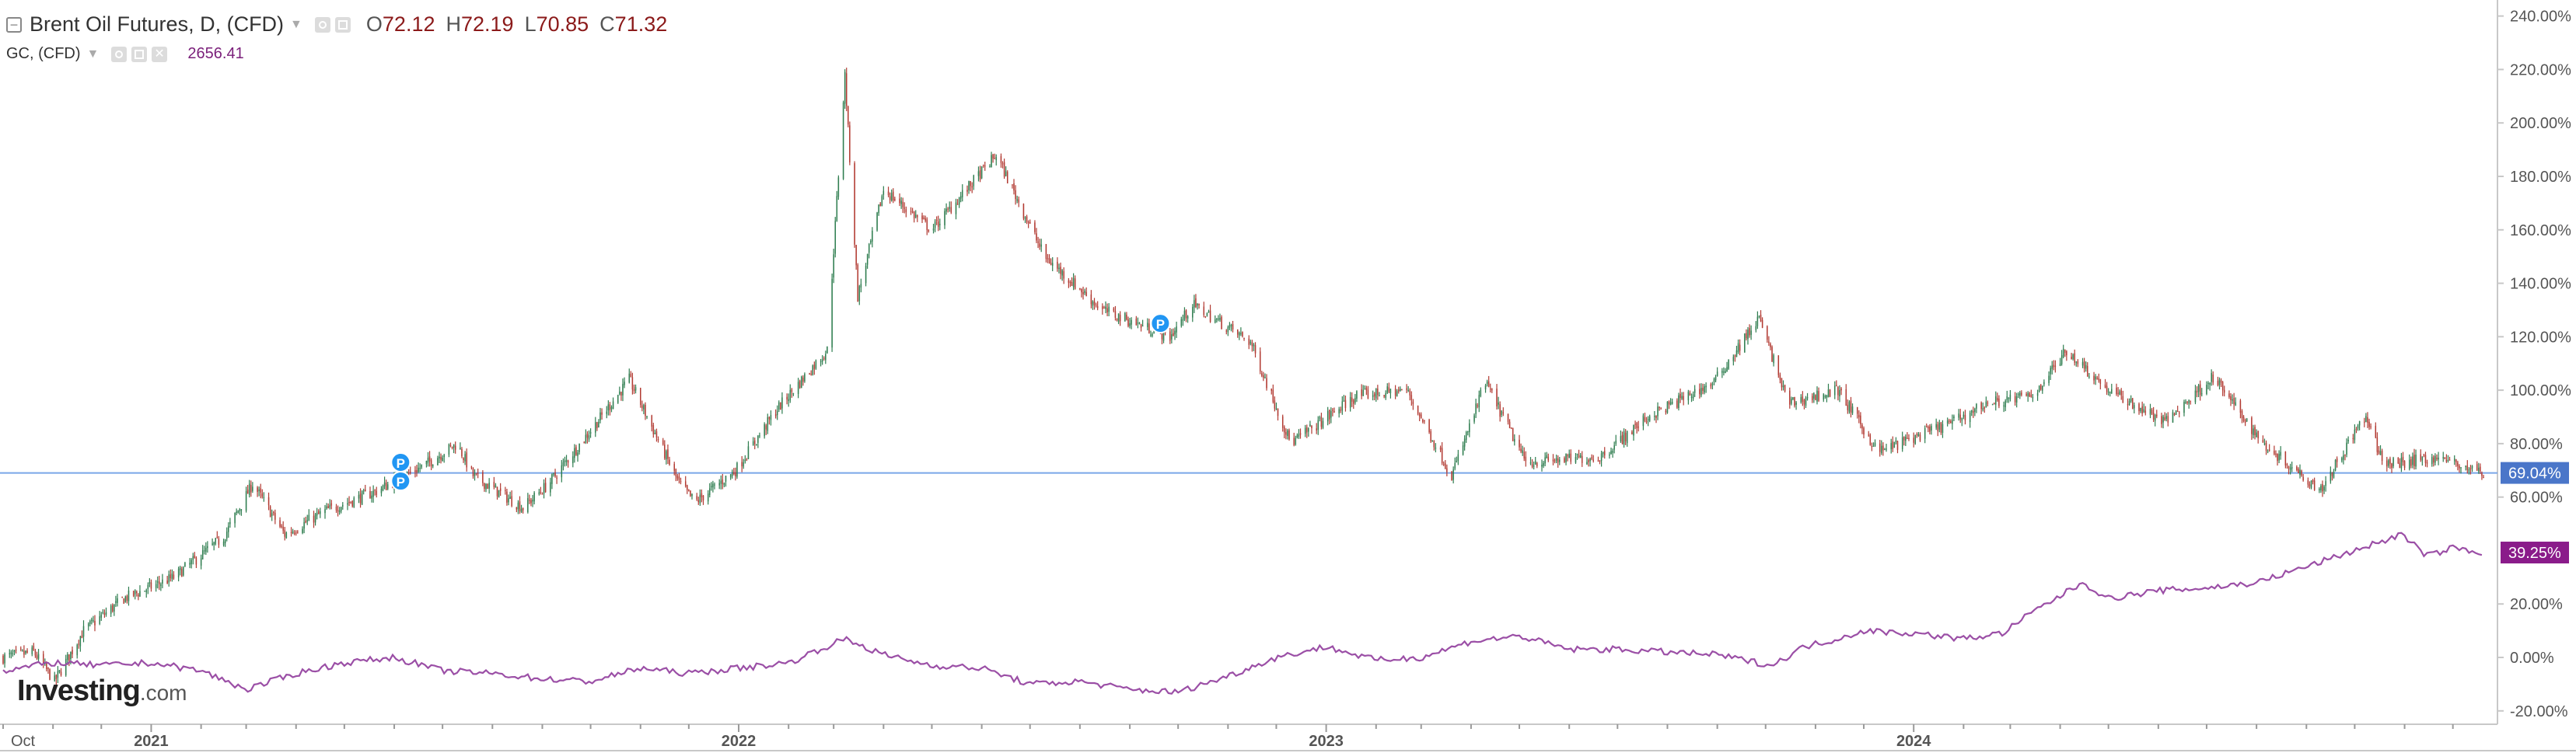  I want to click on close-icon, so click(160, 54).